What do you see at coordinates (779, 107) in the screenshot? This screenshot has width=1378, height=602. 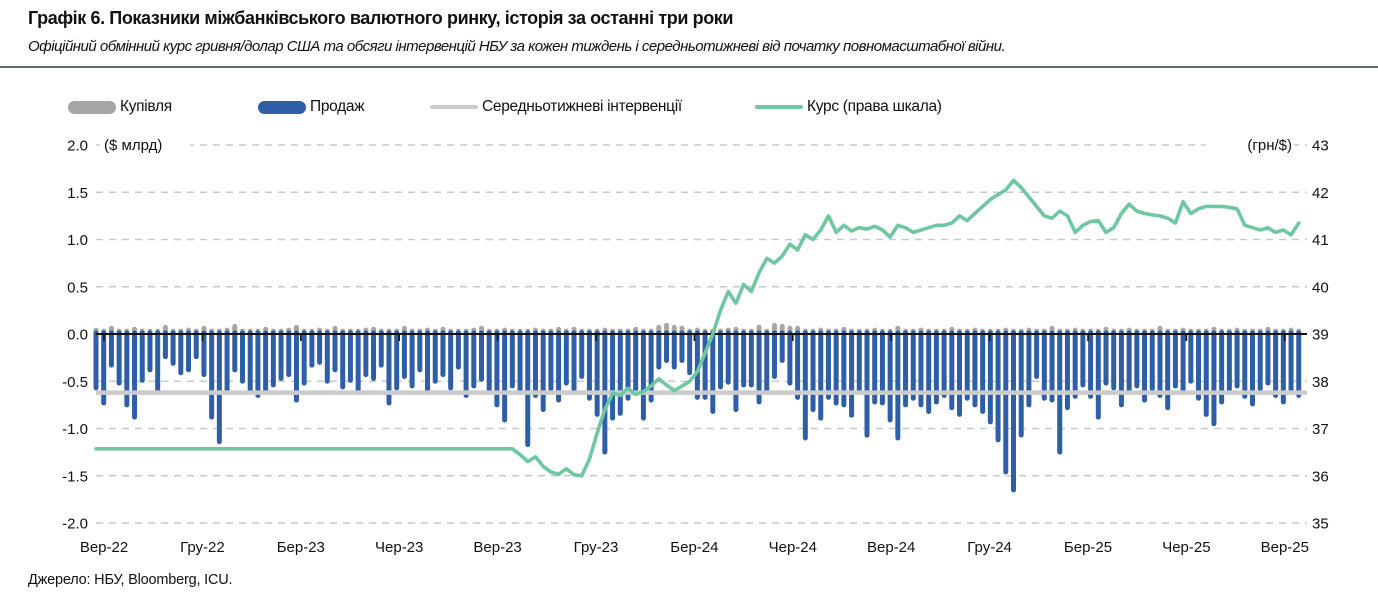 I see `rate-swatch` at bounding box center [779, 107].